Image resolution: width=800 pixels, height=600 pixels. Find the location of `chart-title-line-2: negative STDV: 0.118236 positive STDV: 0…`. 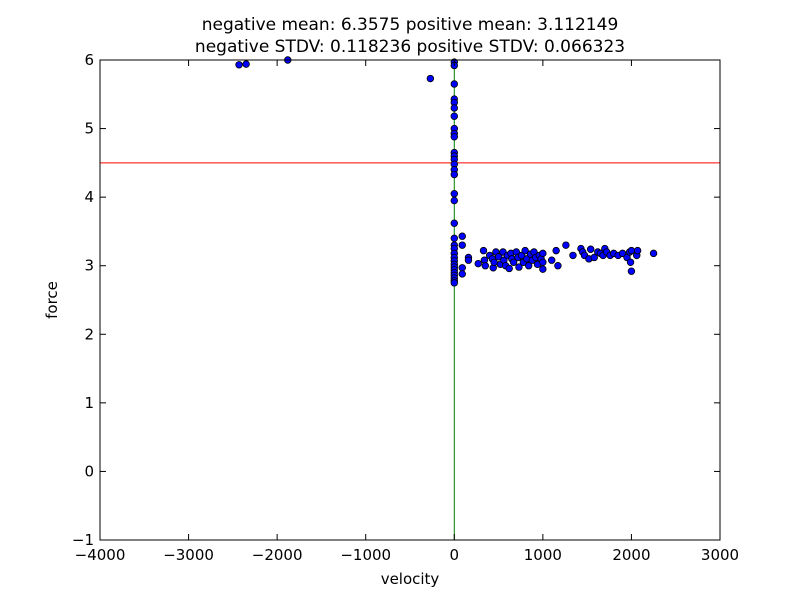

chart-title-line-2: negative STDV: 0.118236 positive STDV: 0… is located at coordinates (410, 47).